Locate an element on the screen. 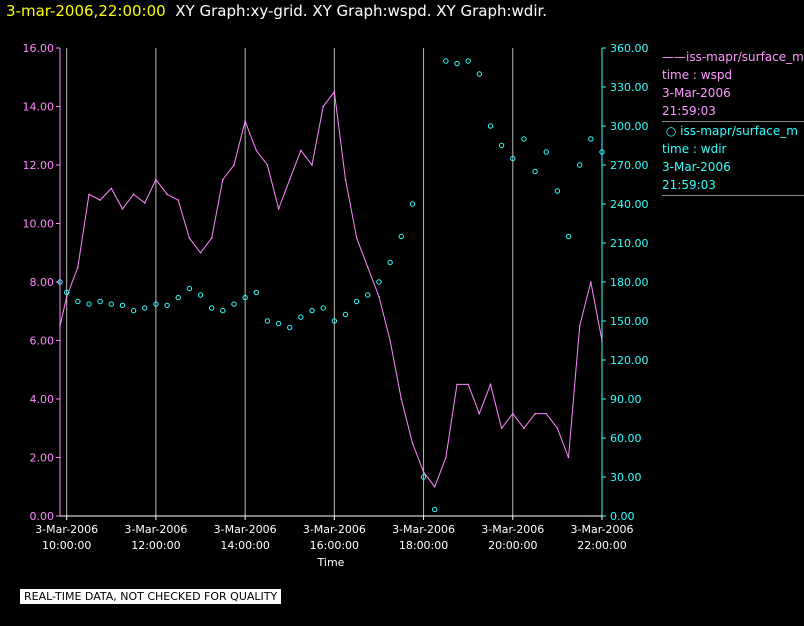  y-right-tick-label: 240.00 is located at coordinates (629, 204).